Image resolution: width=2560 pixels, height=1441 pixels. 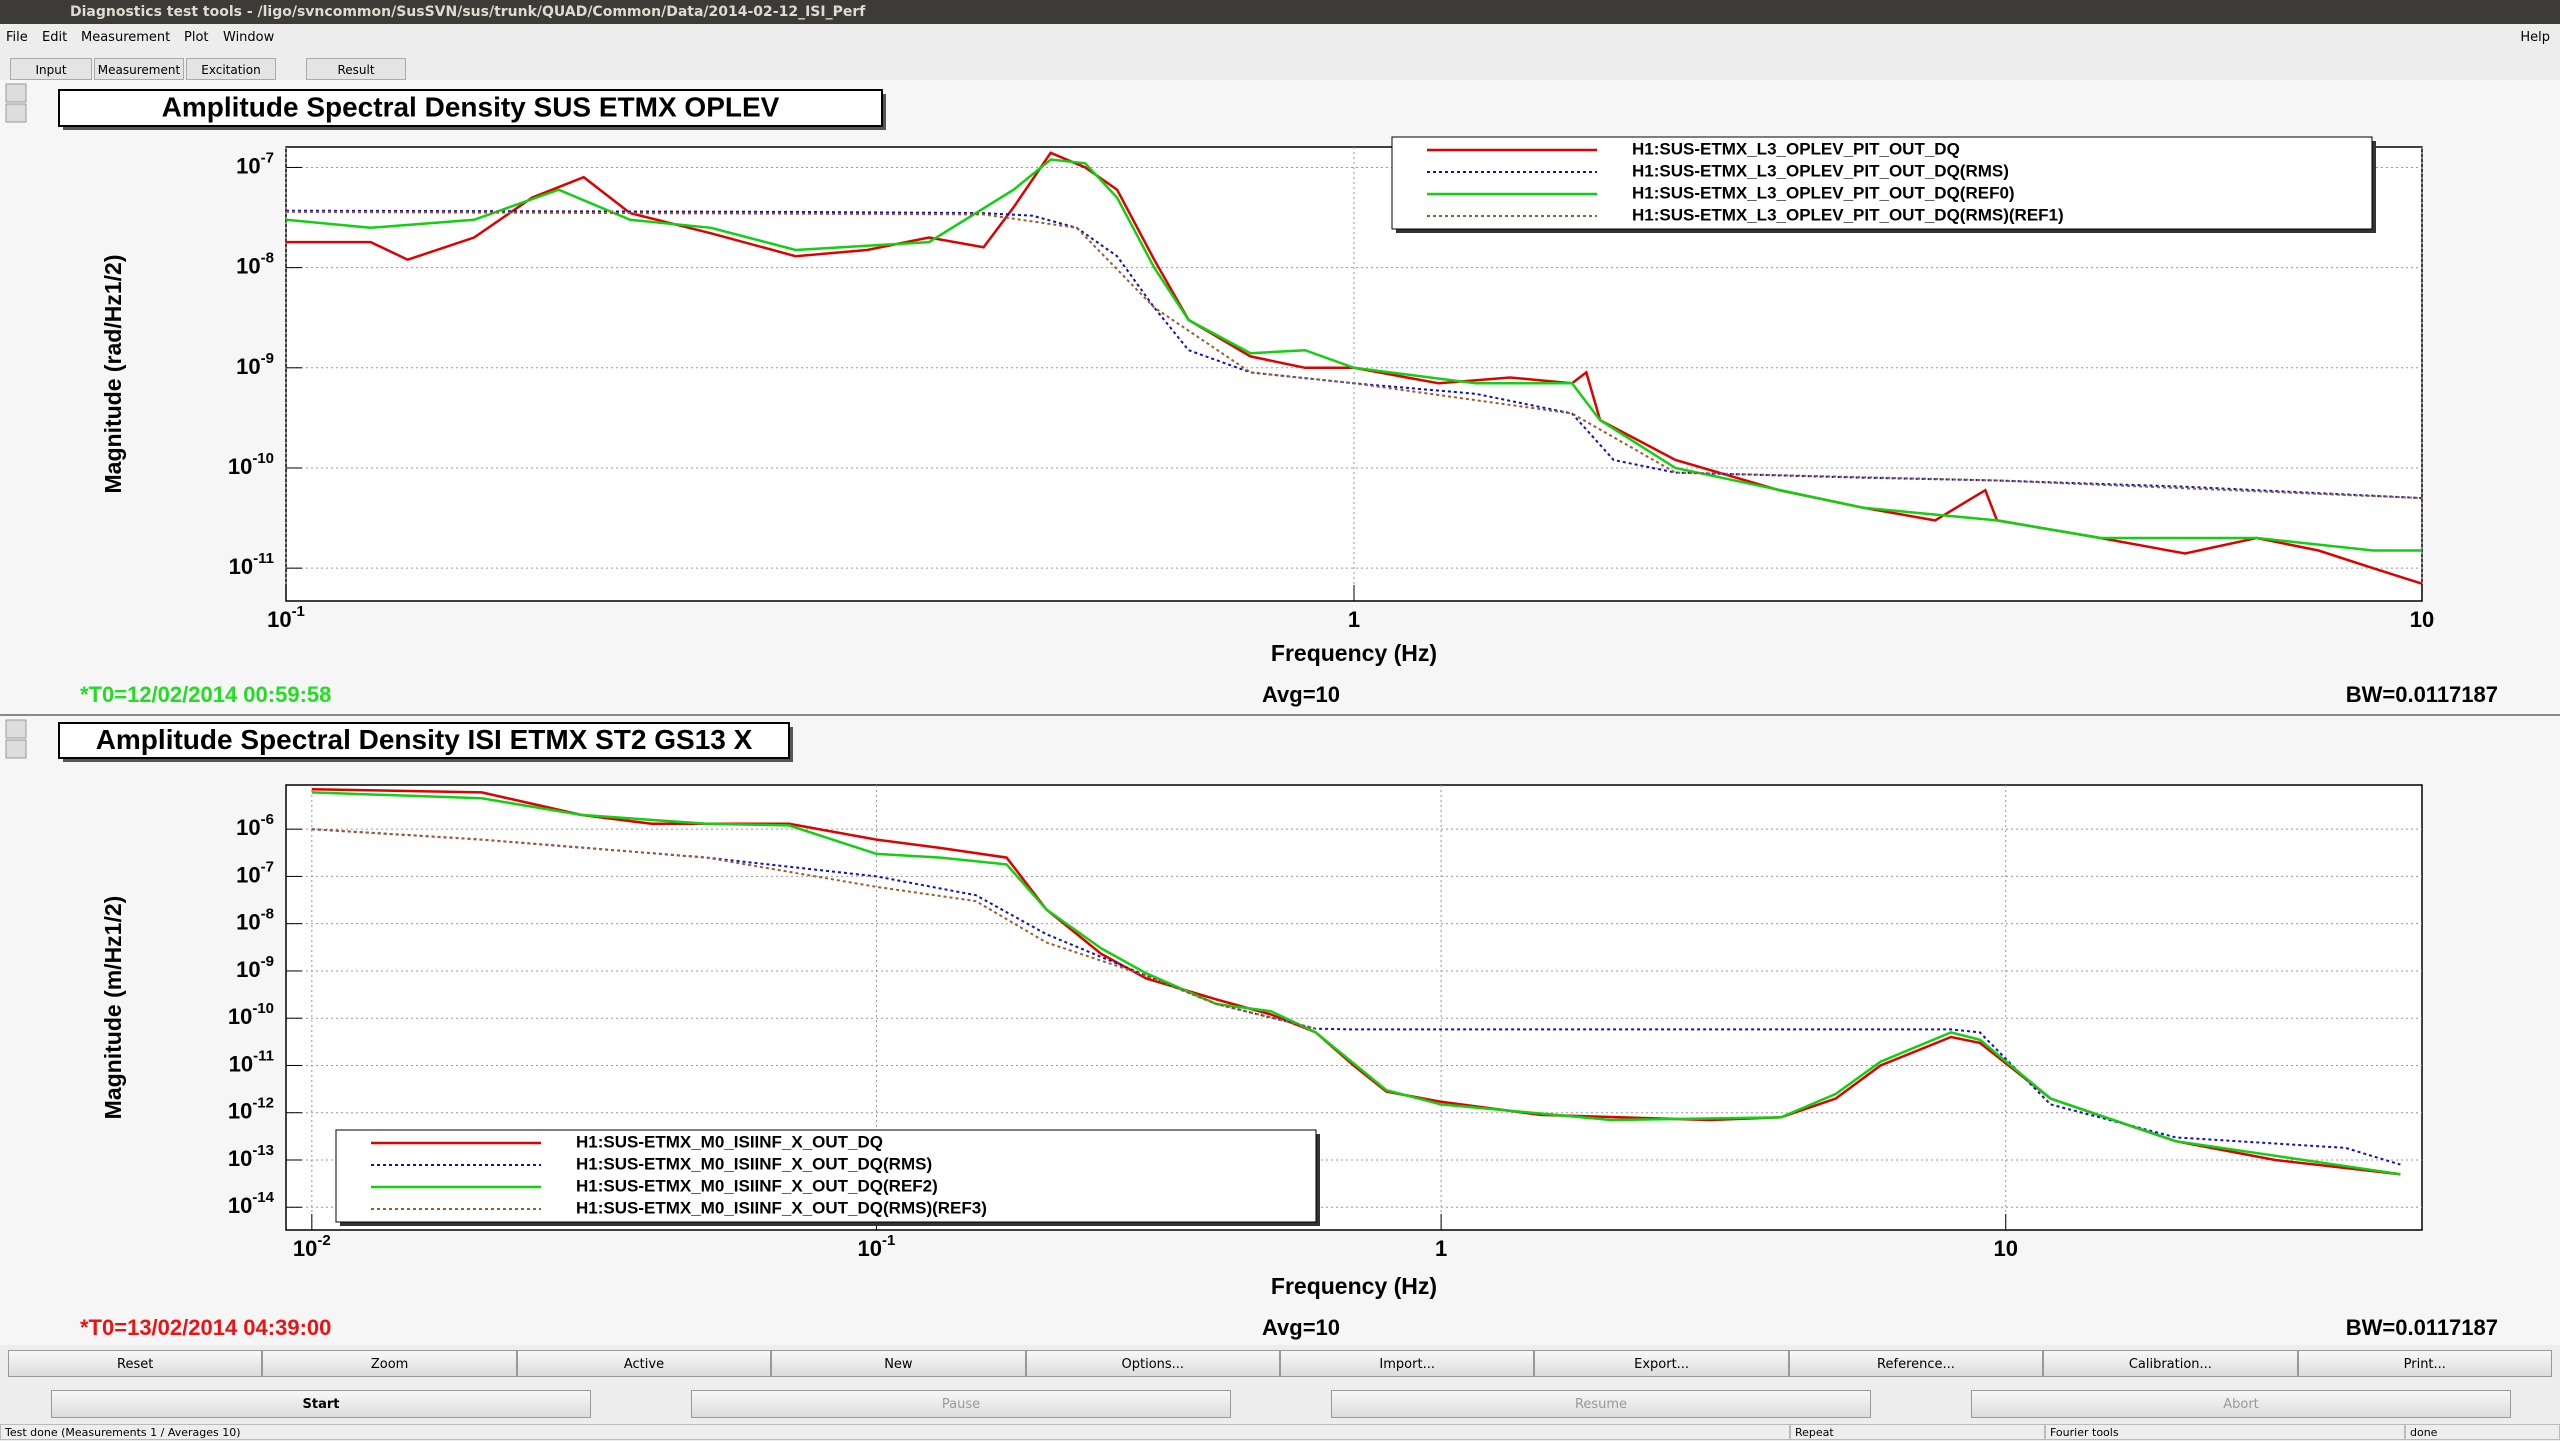 I want to click on menu-item: File, so click(x=17, y=37).